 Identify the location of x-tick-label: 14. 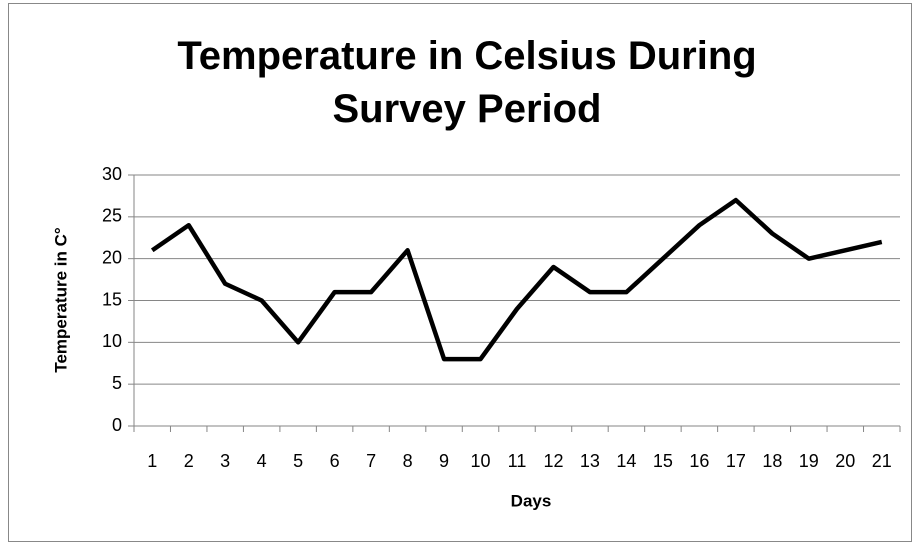
(626, 461).